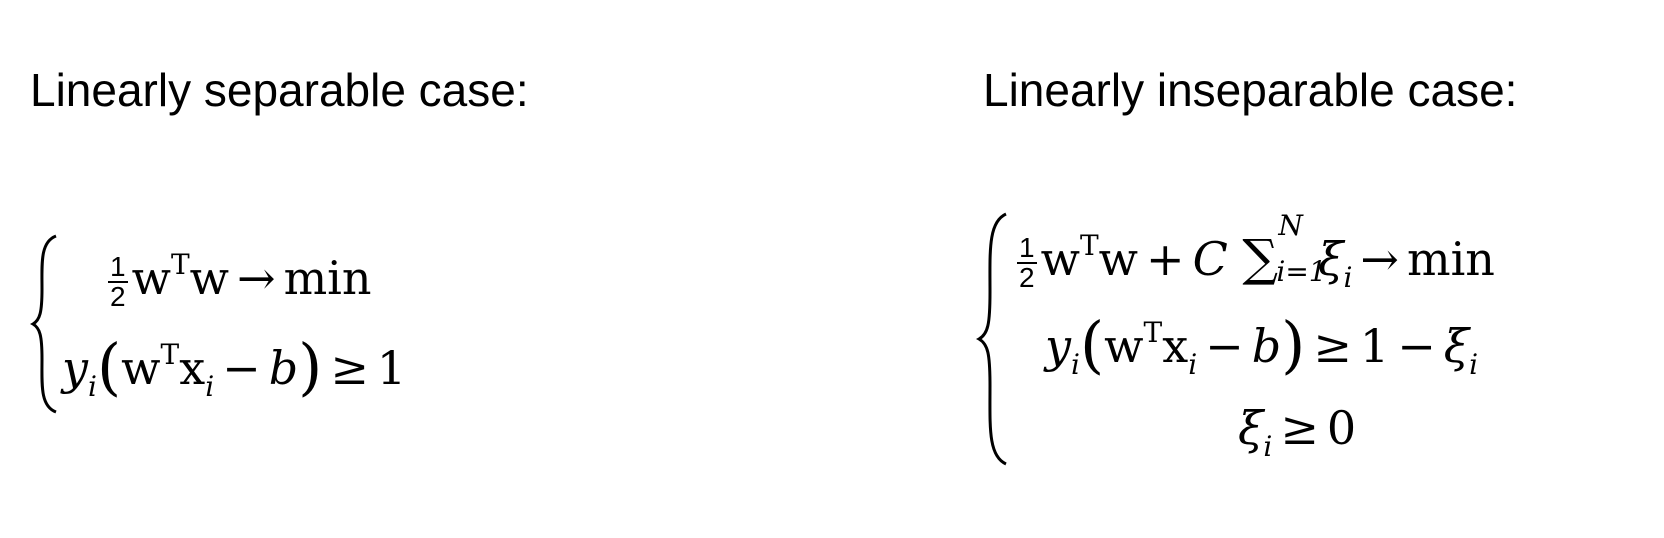 Image resolution: width=1664 pixels, height=538 pixels. What do you see at coordinates (234, 366) in the screenshot?
I see `separable-constraint: yi(wTxi − b) ≥1` at bounding box center [234, 366].